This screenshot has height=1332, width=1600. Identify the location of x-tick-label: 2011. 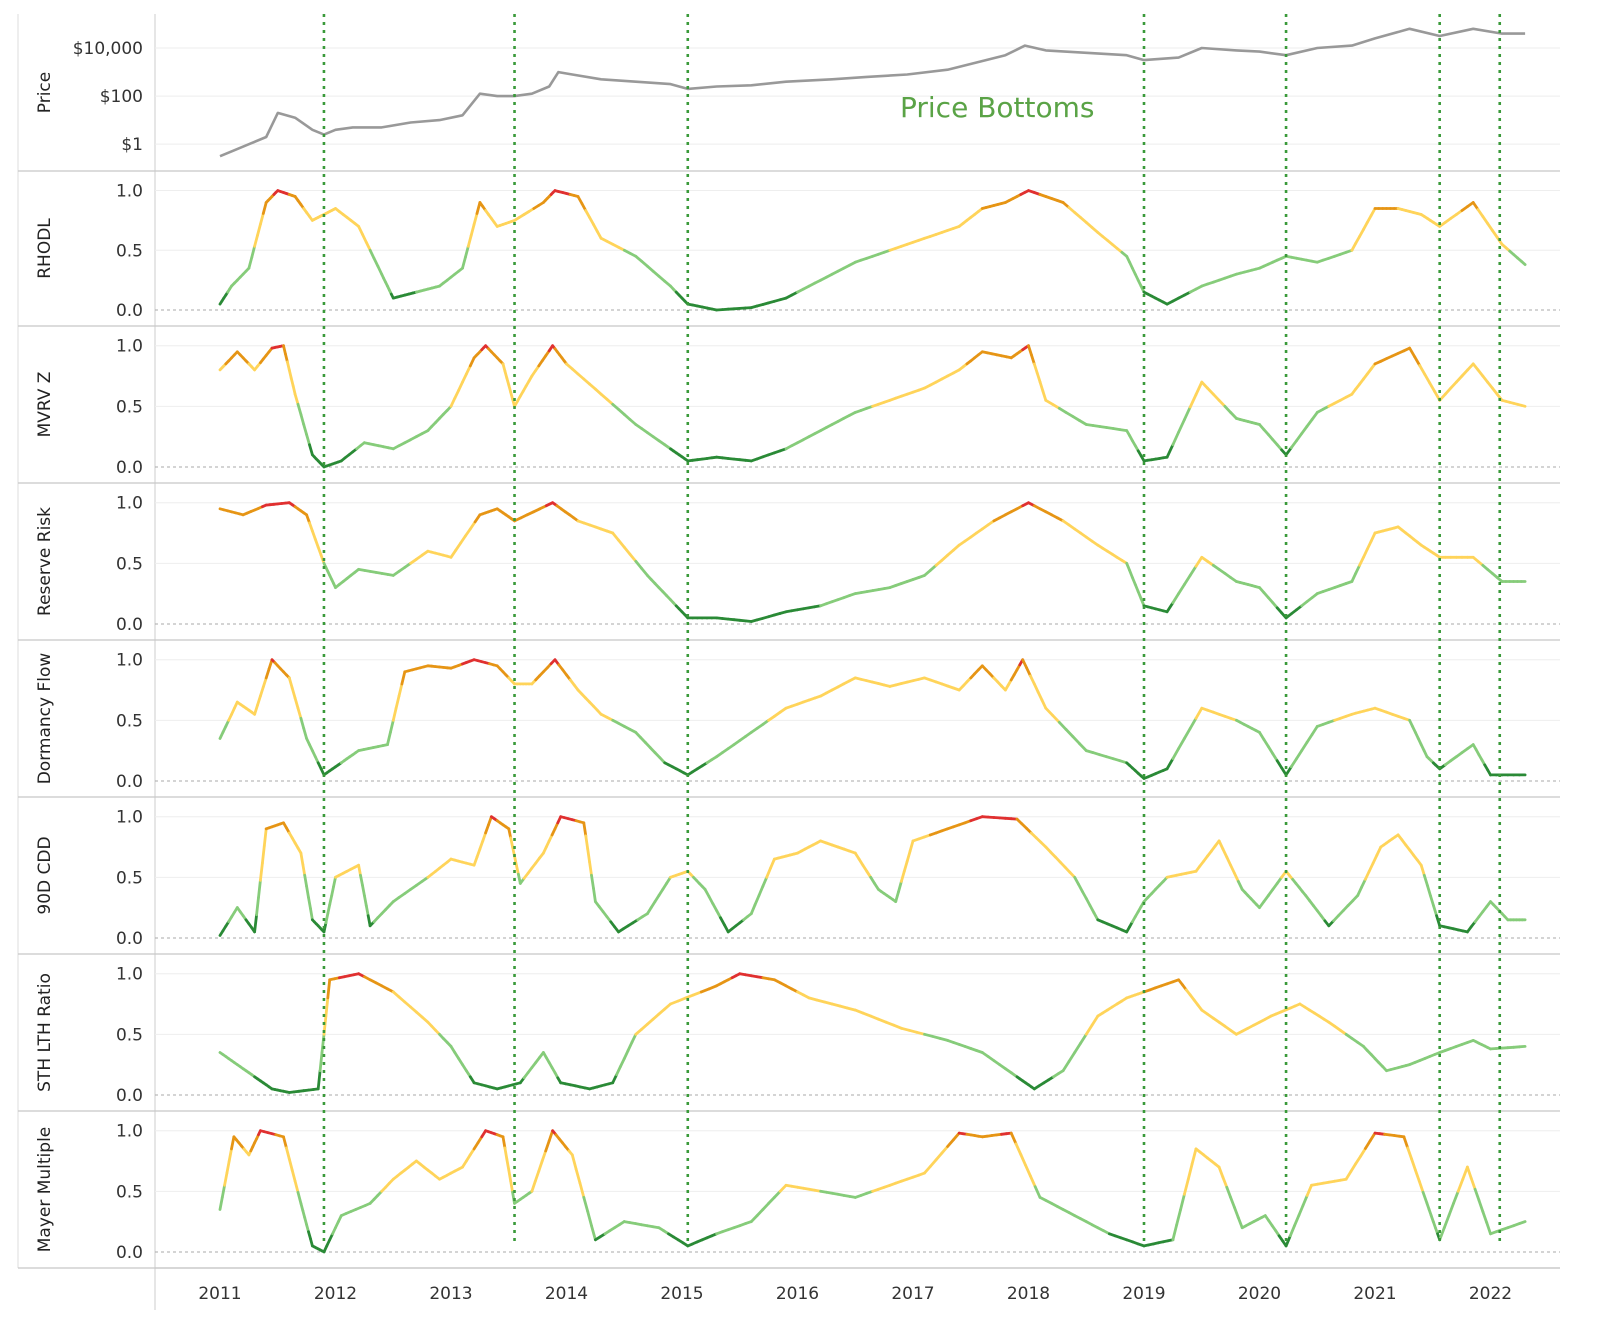
(219, 1294).